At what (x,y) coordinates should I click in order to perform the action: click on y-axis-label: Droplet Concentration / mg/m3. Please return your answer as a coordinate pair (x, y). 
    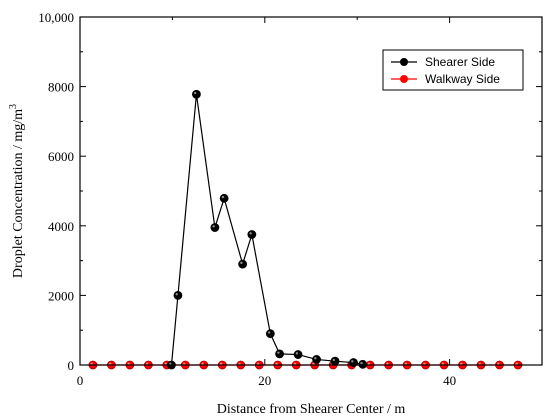
    Looking at the image, I should click on (17, 191).